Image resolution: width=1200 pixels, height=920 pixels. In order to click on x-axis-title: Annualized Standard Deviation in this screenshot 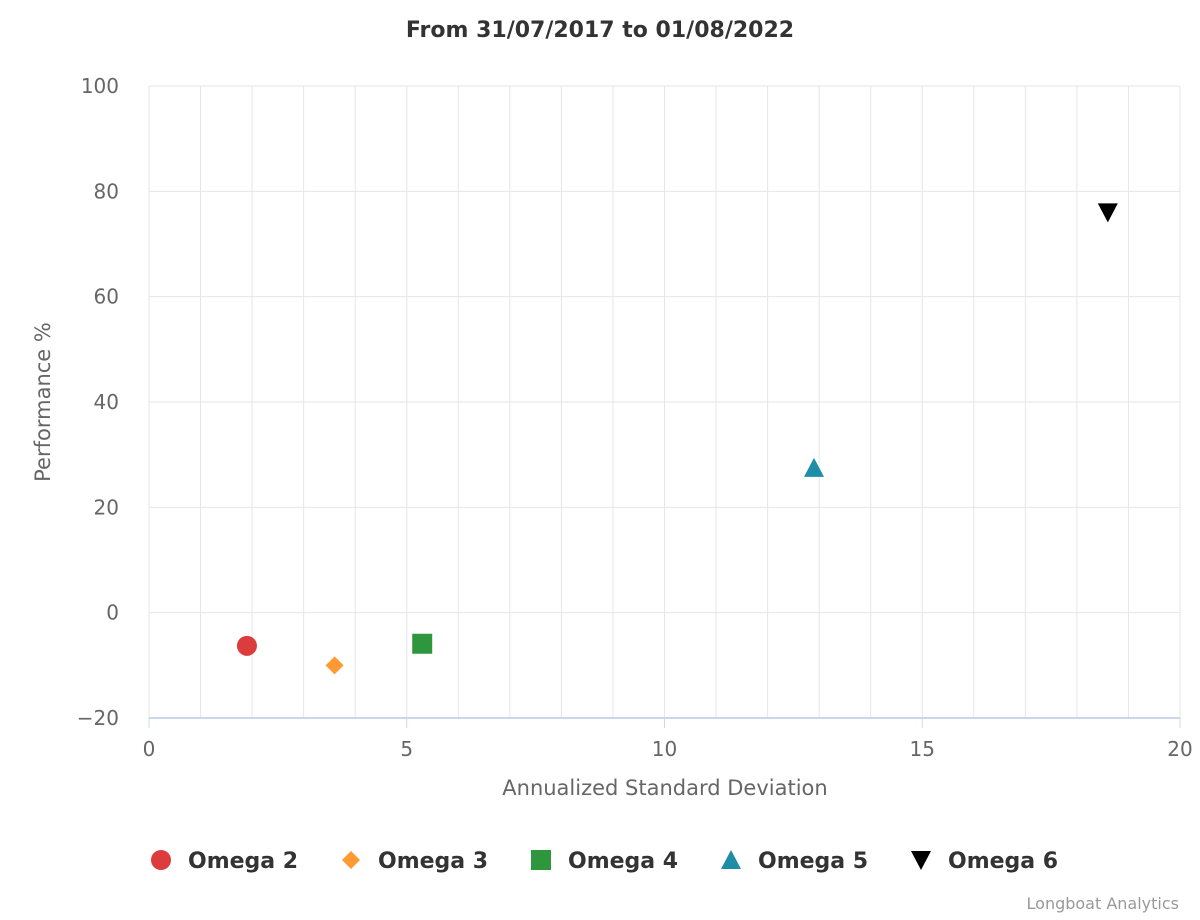, I will do `click(664, 788)`.